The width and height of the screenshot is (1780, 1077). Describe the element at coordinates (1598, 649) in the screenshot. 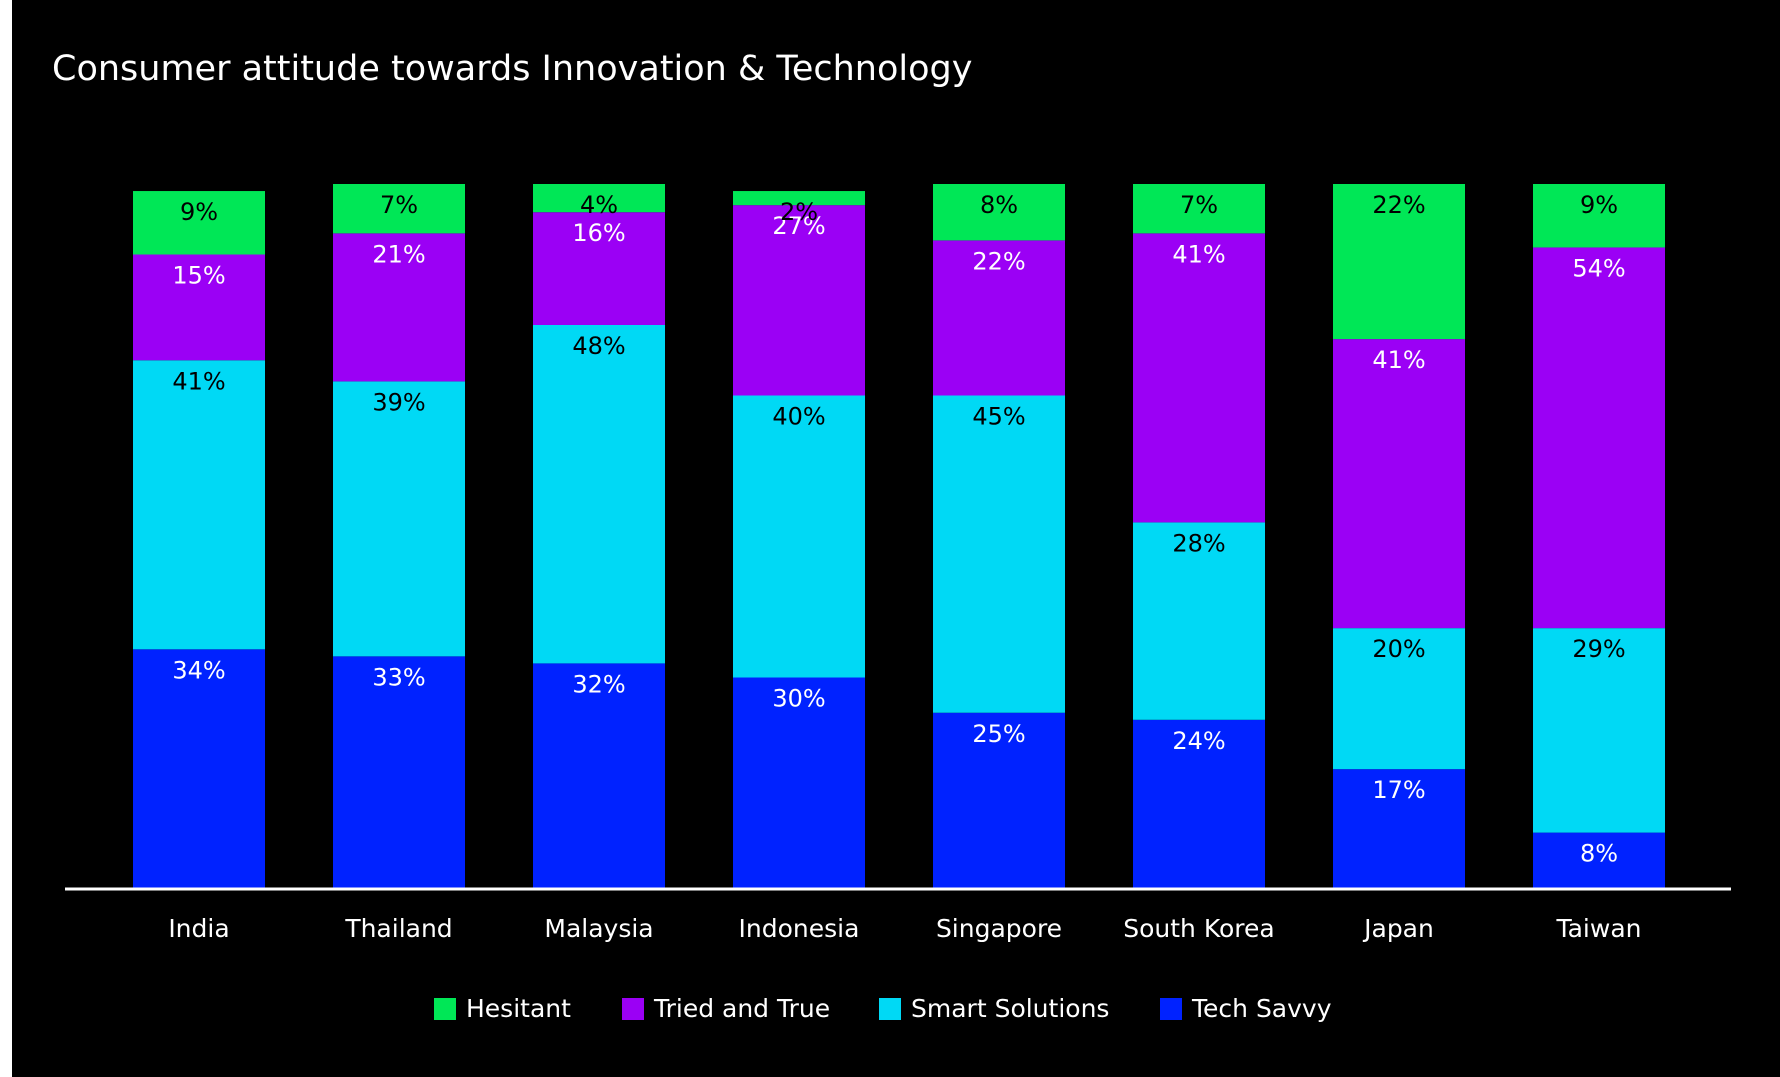

I see `data-label: 29%` at that location.